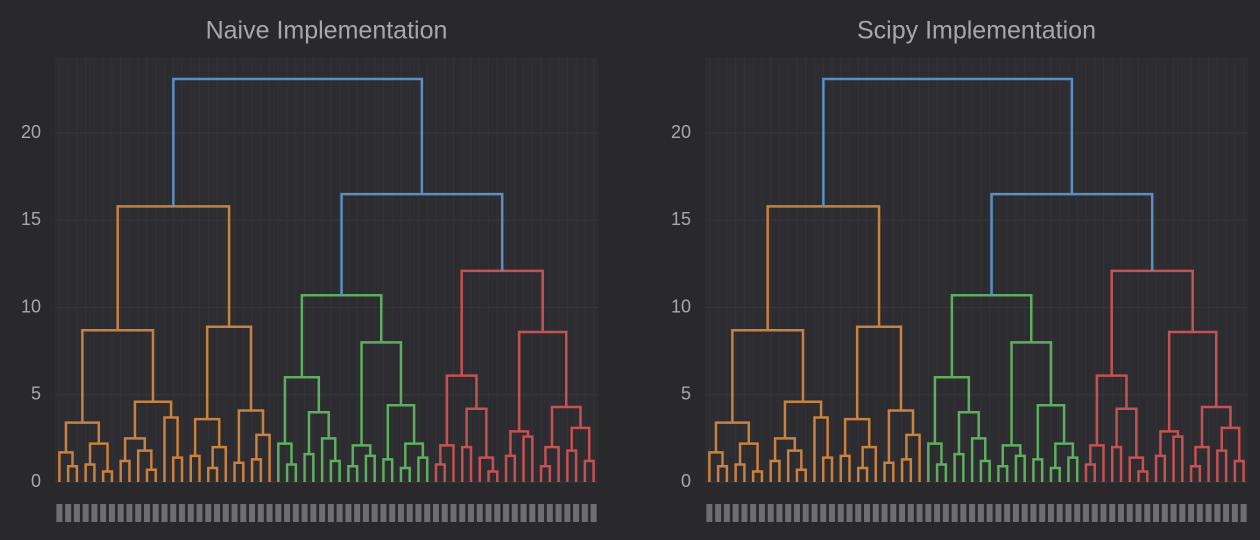 The width and height of the screenshot is (1260, 540). I want to click on y-tick-label: 10, so click(31, 306).